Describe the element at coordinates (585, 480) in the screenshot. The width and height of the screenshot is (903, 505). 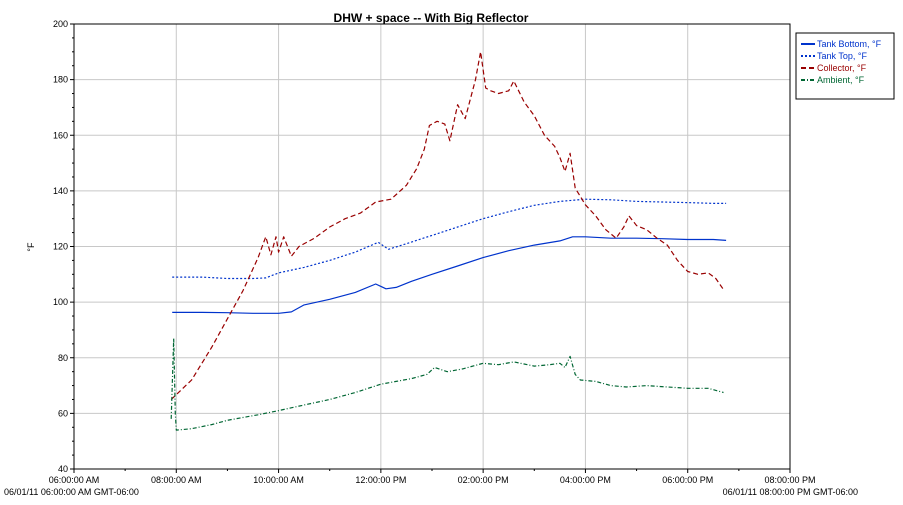
I see `x-tick-label: 04:00:00 PM` at that location.